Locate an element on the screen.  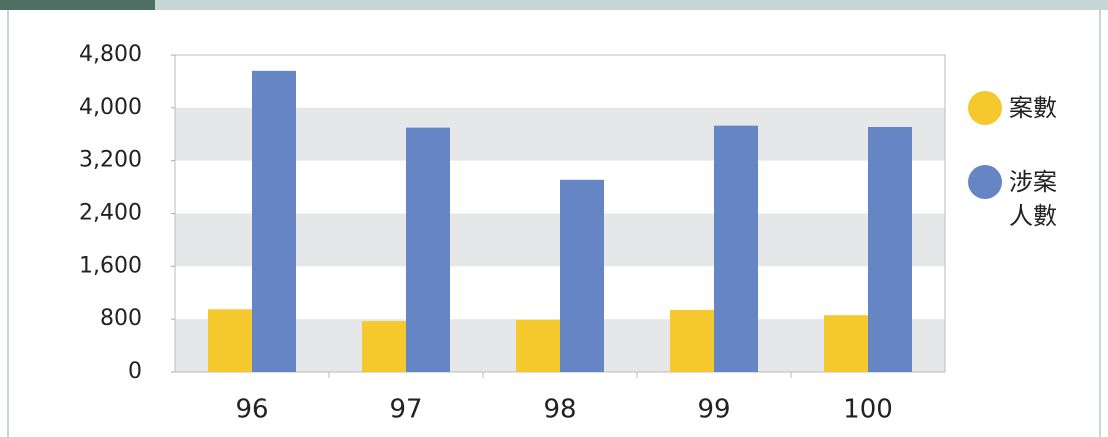
x-tick-label: 96 is located at coordinates (251, 410).